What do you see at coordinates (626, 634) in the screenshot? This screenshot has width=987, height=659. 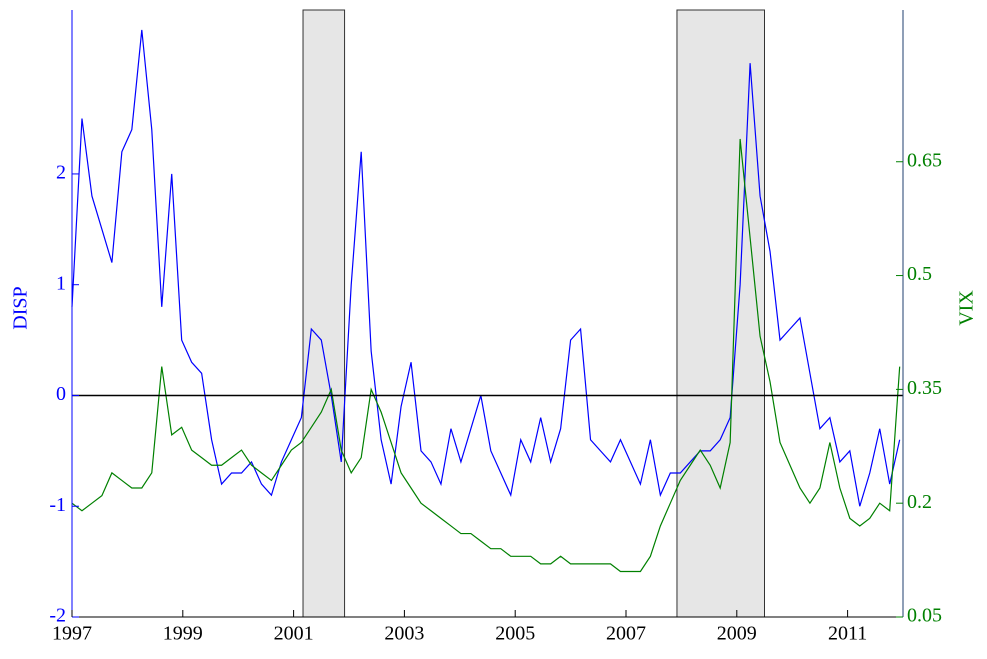 I see `x-tick-label: 2007` at bounding box center [626, 634].